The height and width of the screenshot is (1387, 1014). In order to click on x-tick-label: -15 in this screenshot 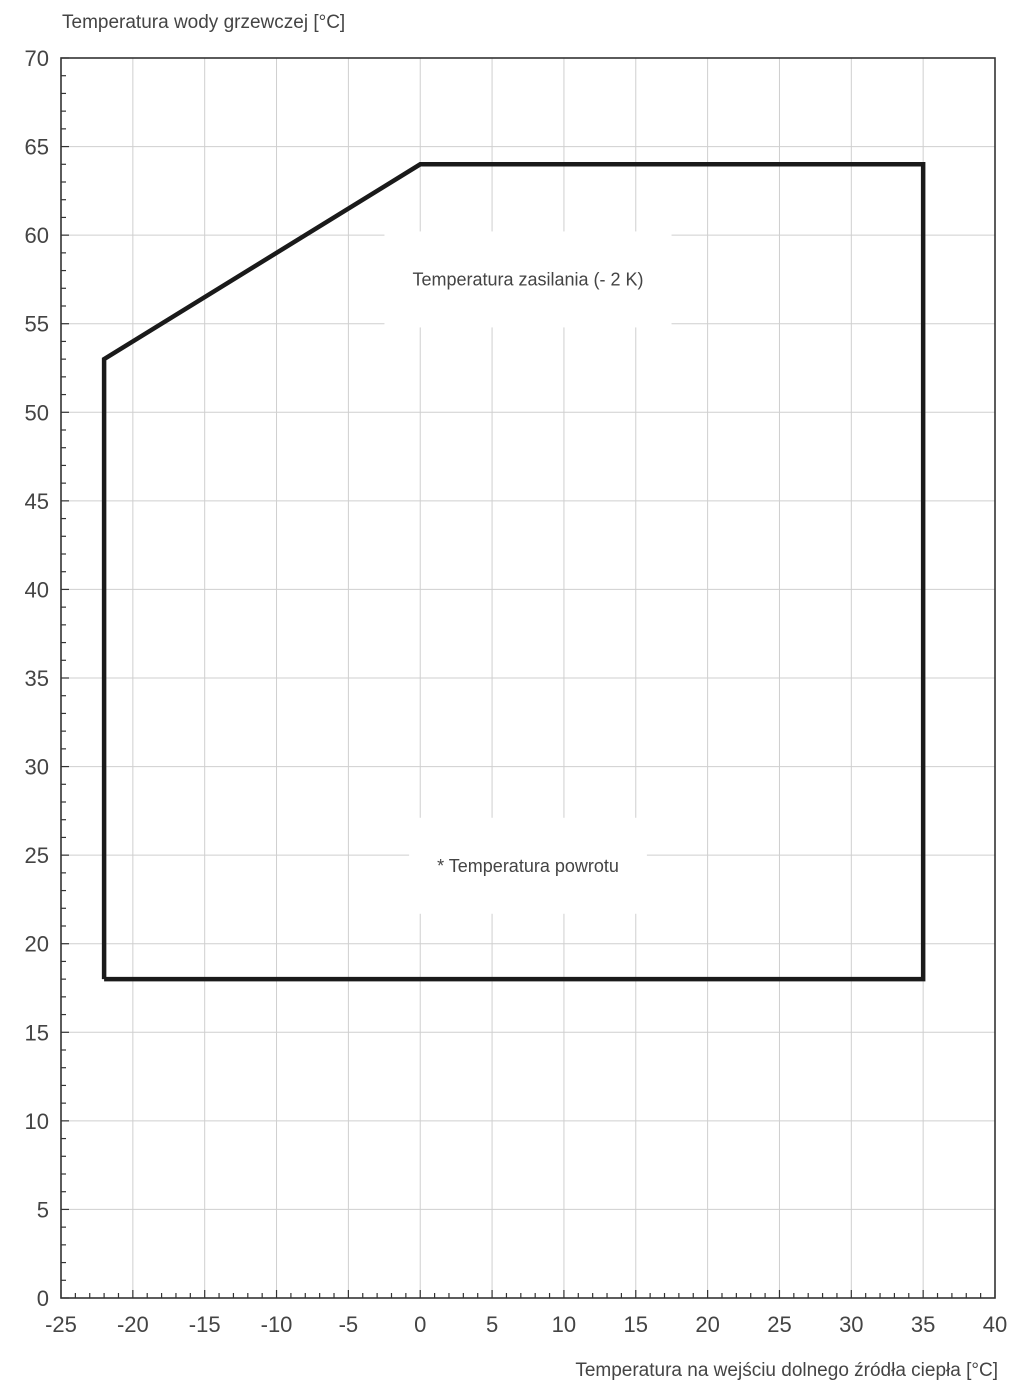, I will do `click(205, 1324)`.